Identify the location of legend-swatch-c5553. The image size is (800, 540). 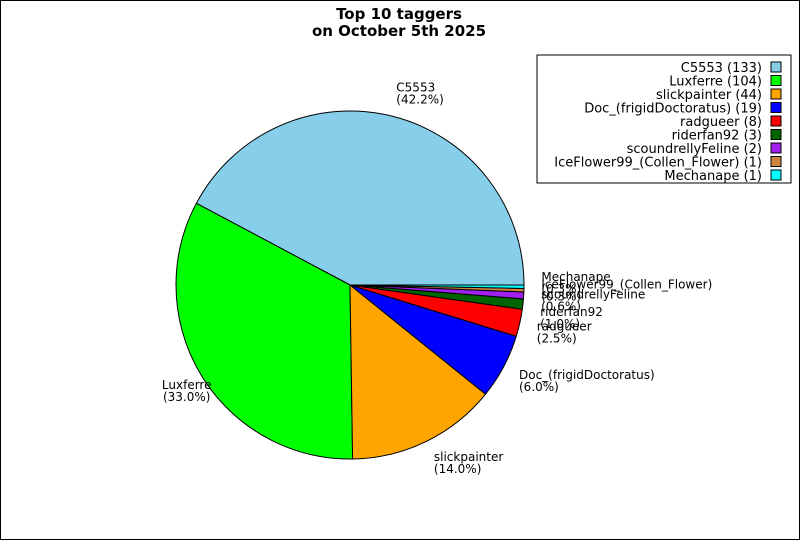
(776, 67).